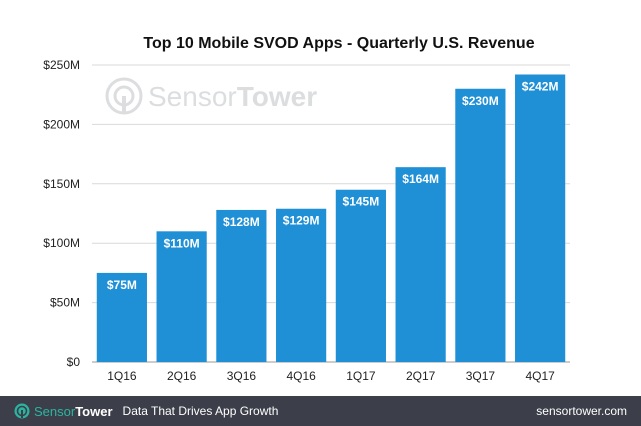 The height and width of the screenshot is (426, 641). I want to click on y-tick-label: $0, so click(74, 362).